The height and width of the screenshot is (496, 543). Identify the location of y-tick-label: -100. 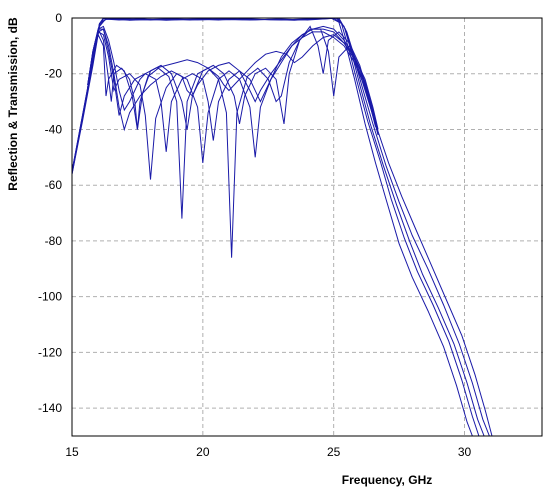
(50, 297).